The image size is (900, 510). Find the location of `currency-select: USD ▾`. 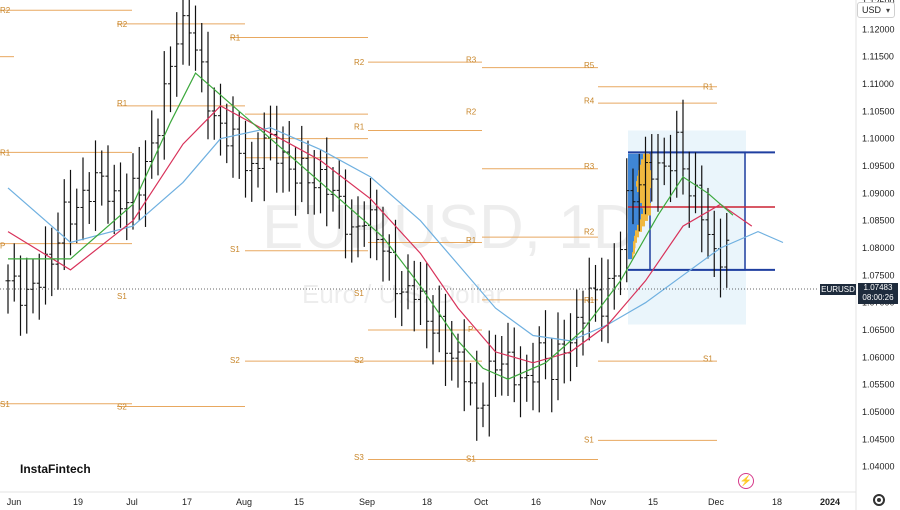

currency-select: USD ▾ is located at coordinates (876, 10).